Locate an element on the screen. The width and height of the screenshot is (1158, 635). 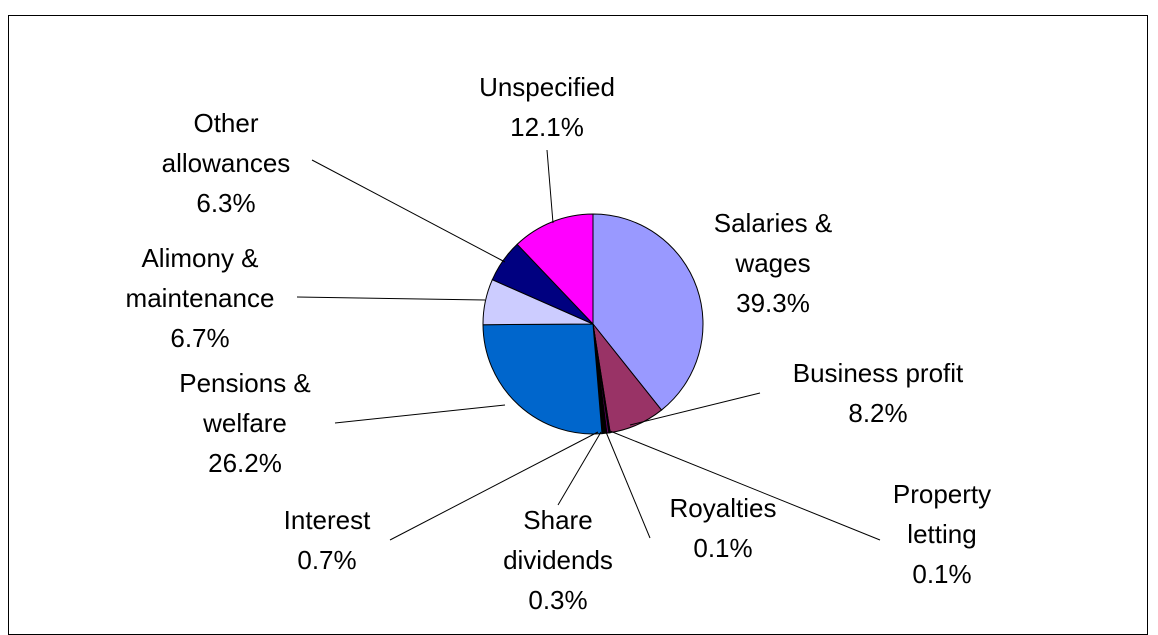
value-label: 39.3% is located at coordinates (773, 303).